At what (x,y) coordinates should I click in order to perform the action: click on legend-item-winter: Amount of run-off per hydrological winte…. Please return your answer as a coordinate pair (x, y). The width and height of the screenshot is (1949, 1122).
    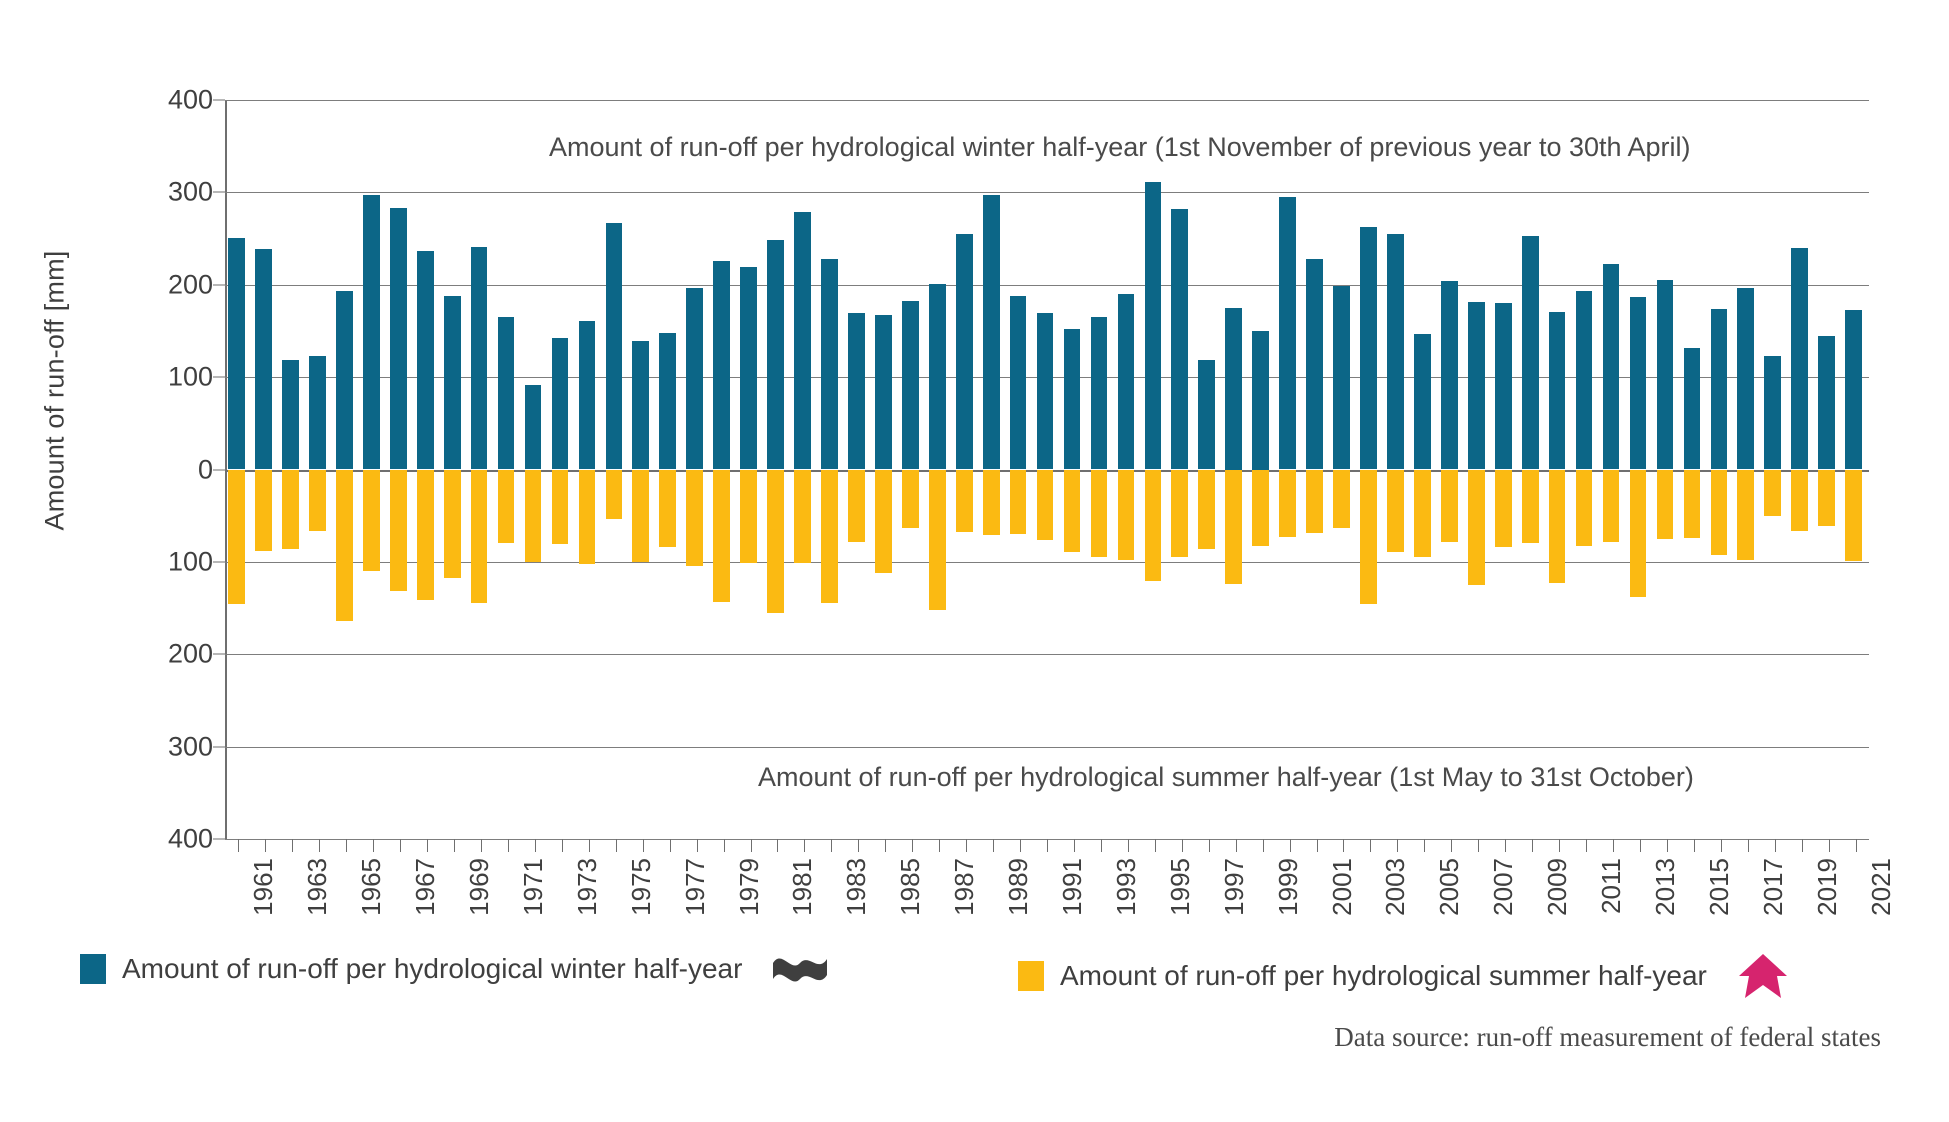
    Looking at the image, I should click on (454, 969).